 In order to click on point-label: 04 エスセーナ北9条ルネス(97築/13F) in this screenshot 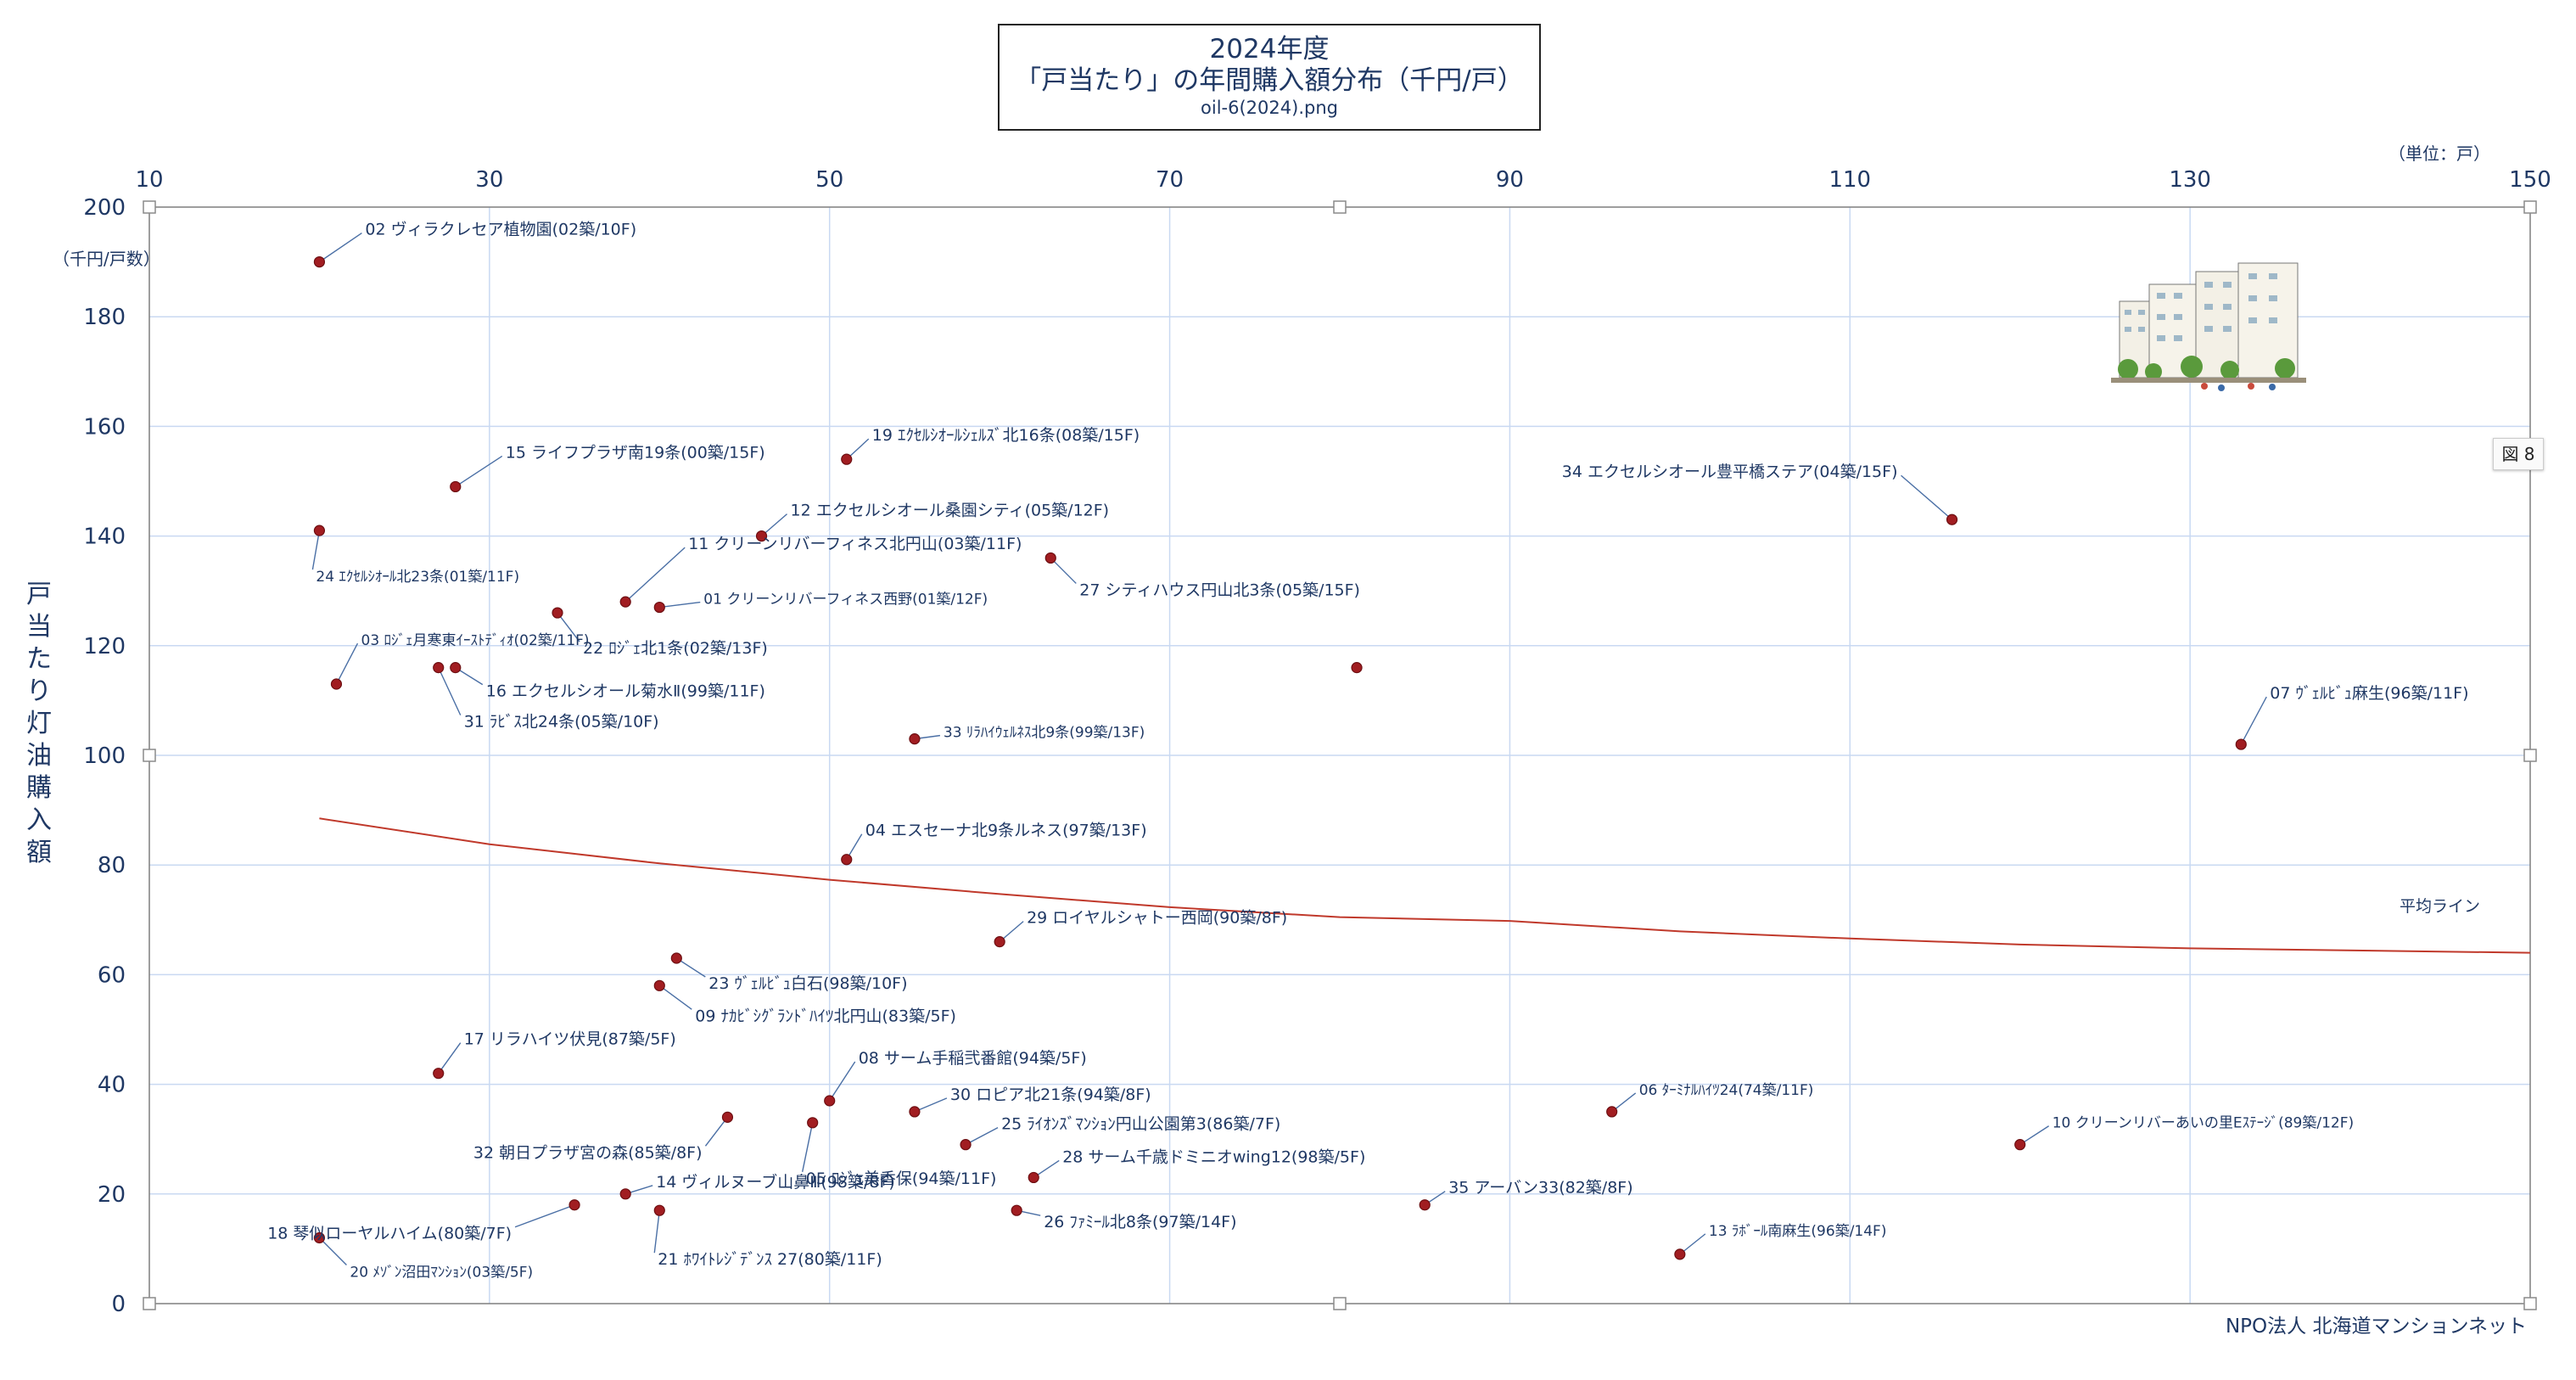, I will do `click(1006, 831)`.